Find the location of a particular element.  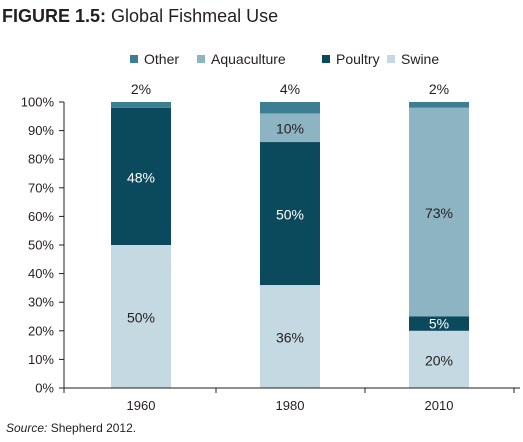

bar-segment-poultry-1980 is located at coordinates (290, 214).